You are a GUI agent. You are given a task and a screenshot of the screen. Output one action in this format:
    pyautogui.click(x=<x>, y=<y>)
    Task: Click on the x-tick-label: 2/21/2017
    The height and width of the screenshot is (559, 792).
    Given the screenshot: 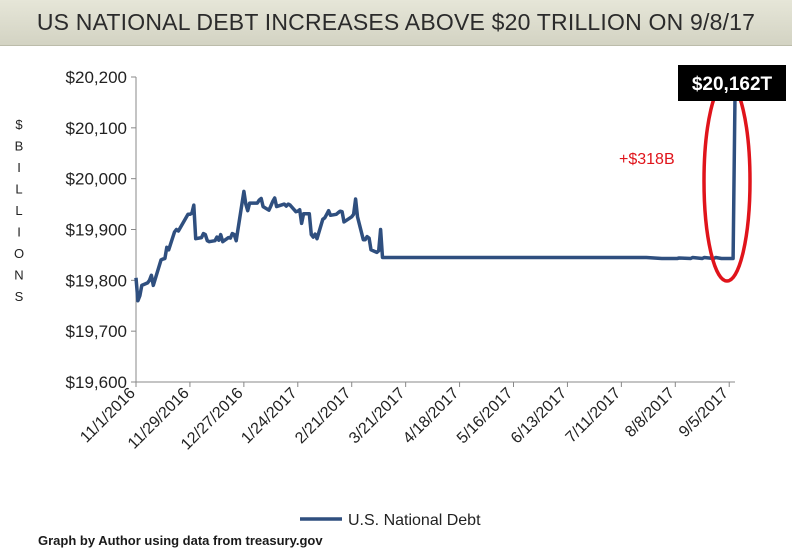 What is the action you would take?
    pyautogui.click(x=323, y=416)
    